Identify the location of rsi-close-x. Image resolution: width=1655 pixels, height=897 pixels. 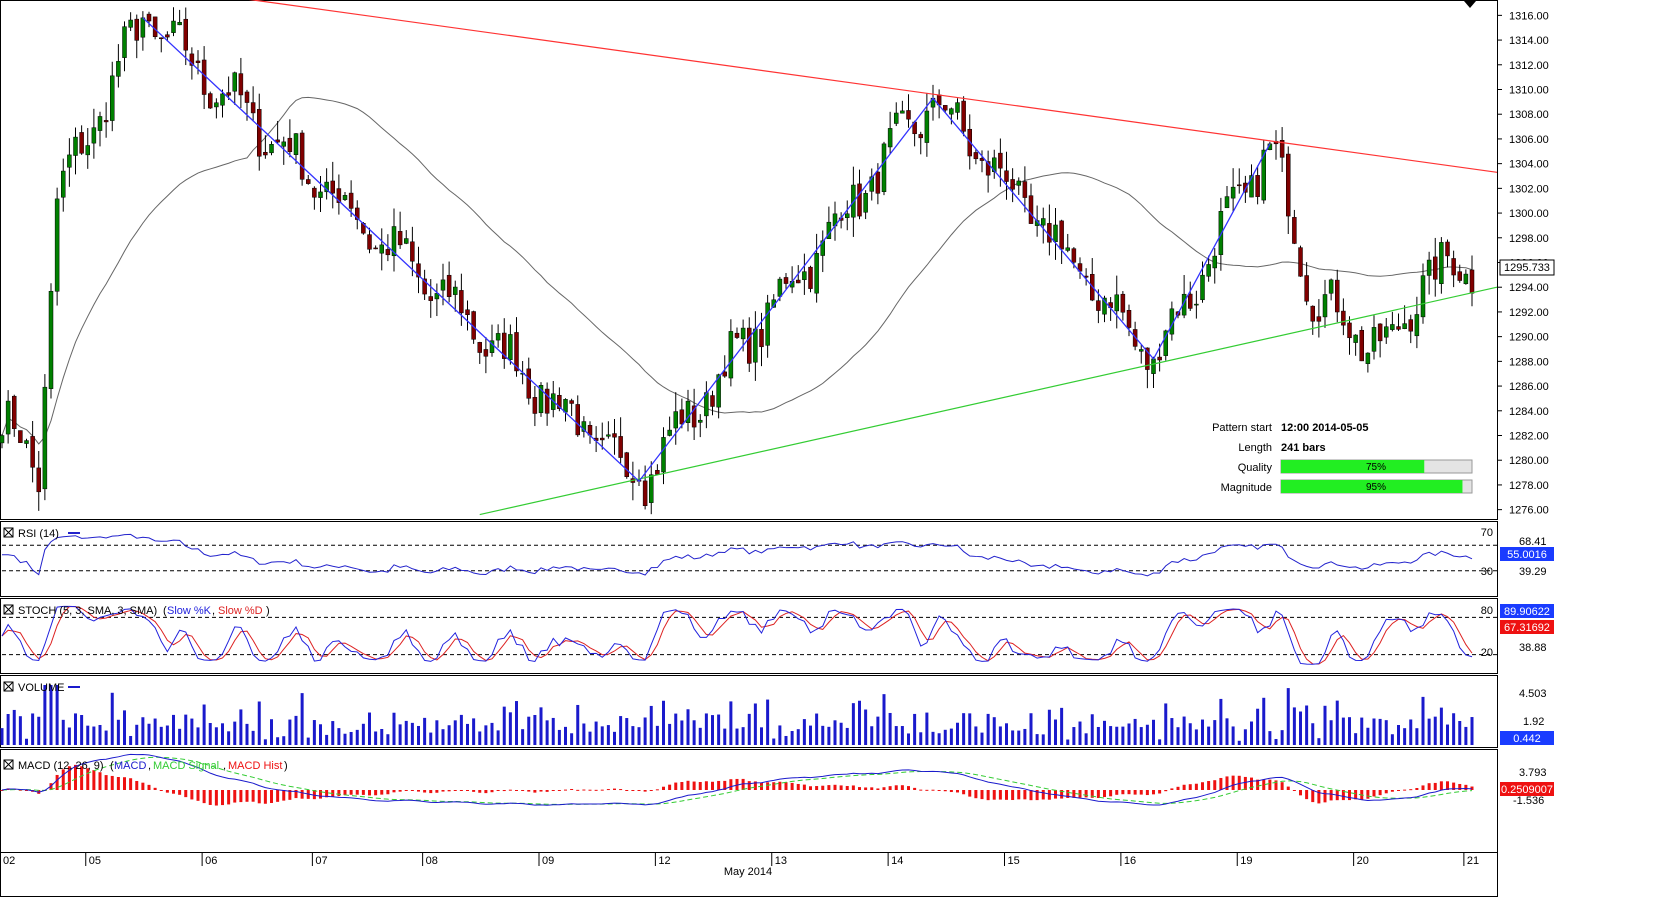
(8, 532).